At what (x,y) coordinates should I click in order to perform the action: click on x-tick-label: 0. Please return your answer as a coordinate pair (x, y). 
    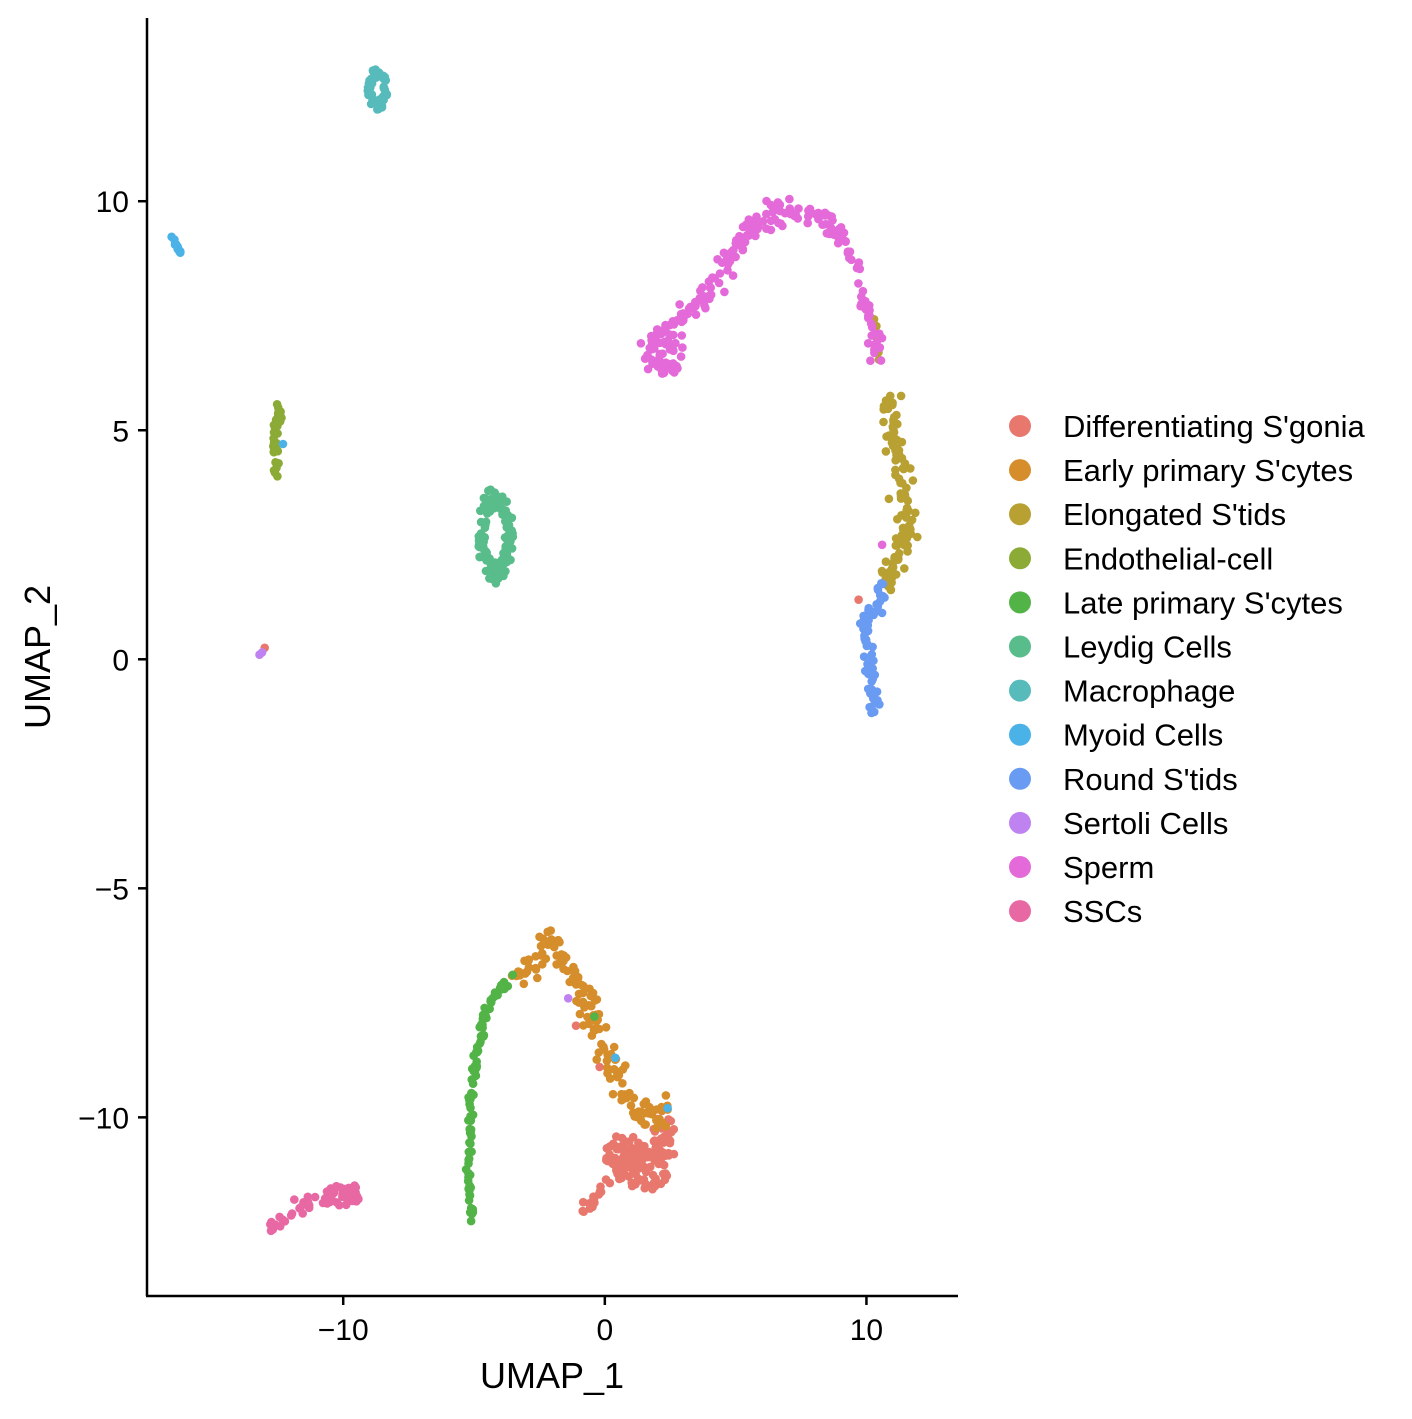
    Looking at the image, I should click on (604, 1330).